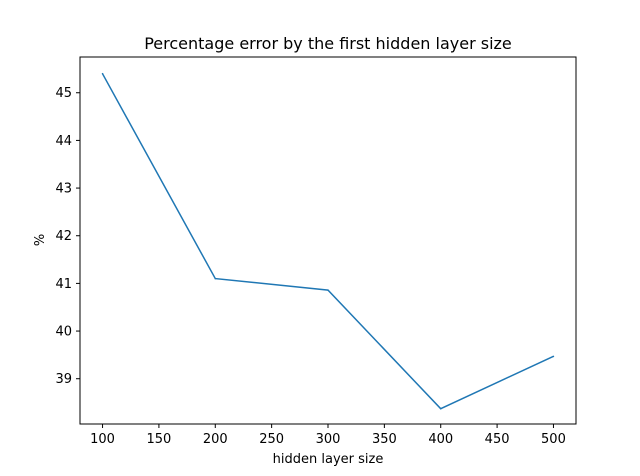  I want to click on x-axis-label: hidden layer size, so click(328, 459).